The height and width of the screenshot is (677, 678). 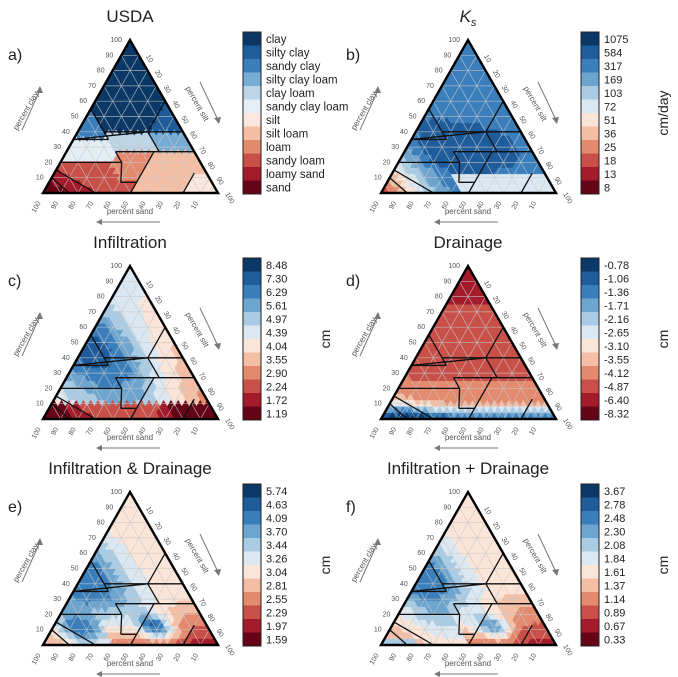 What do you see at coordinates (193, 361) in the screenshot?
I see `tick-label-silt: 60` at bounding box center [193, 361].